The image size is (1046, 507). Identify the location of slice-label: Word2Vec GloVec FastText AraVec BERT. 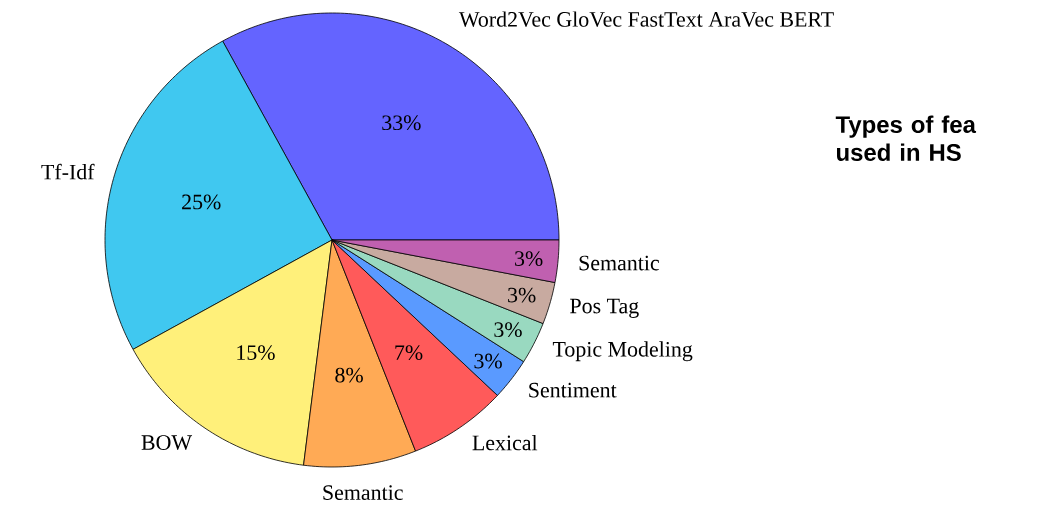
(646, 19).